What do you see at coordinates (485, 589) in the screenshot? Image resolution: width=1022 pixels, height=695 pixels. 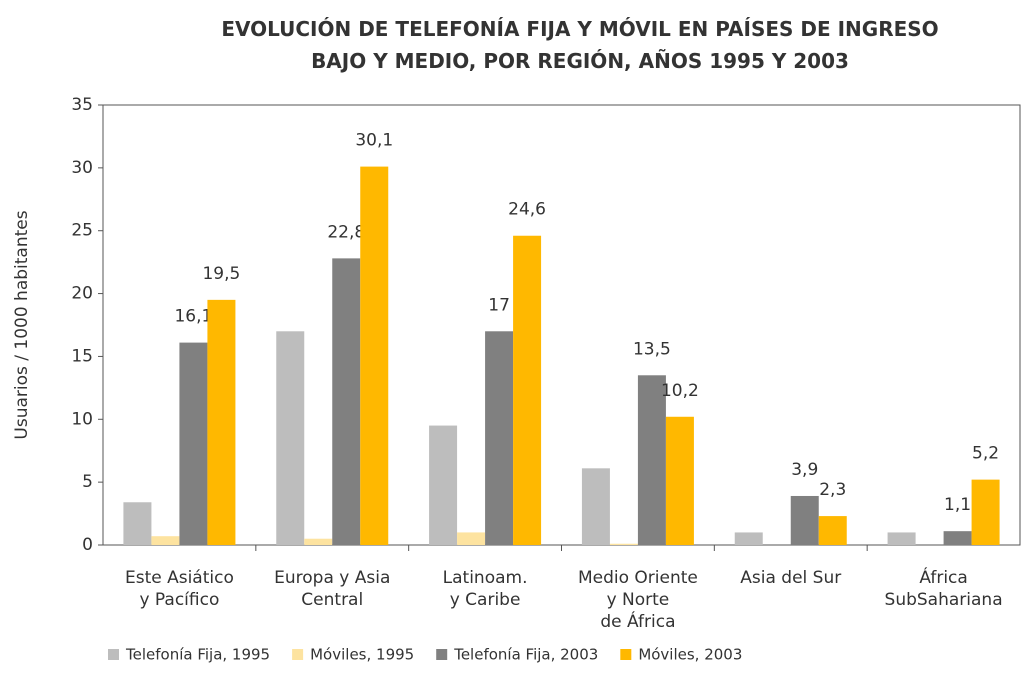 I see `x-tick-label: Latinoam. y Caribe` at bounding box center [485, 589].